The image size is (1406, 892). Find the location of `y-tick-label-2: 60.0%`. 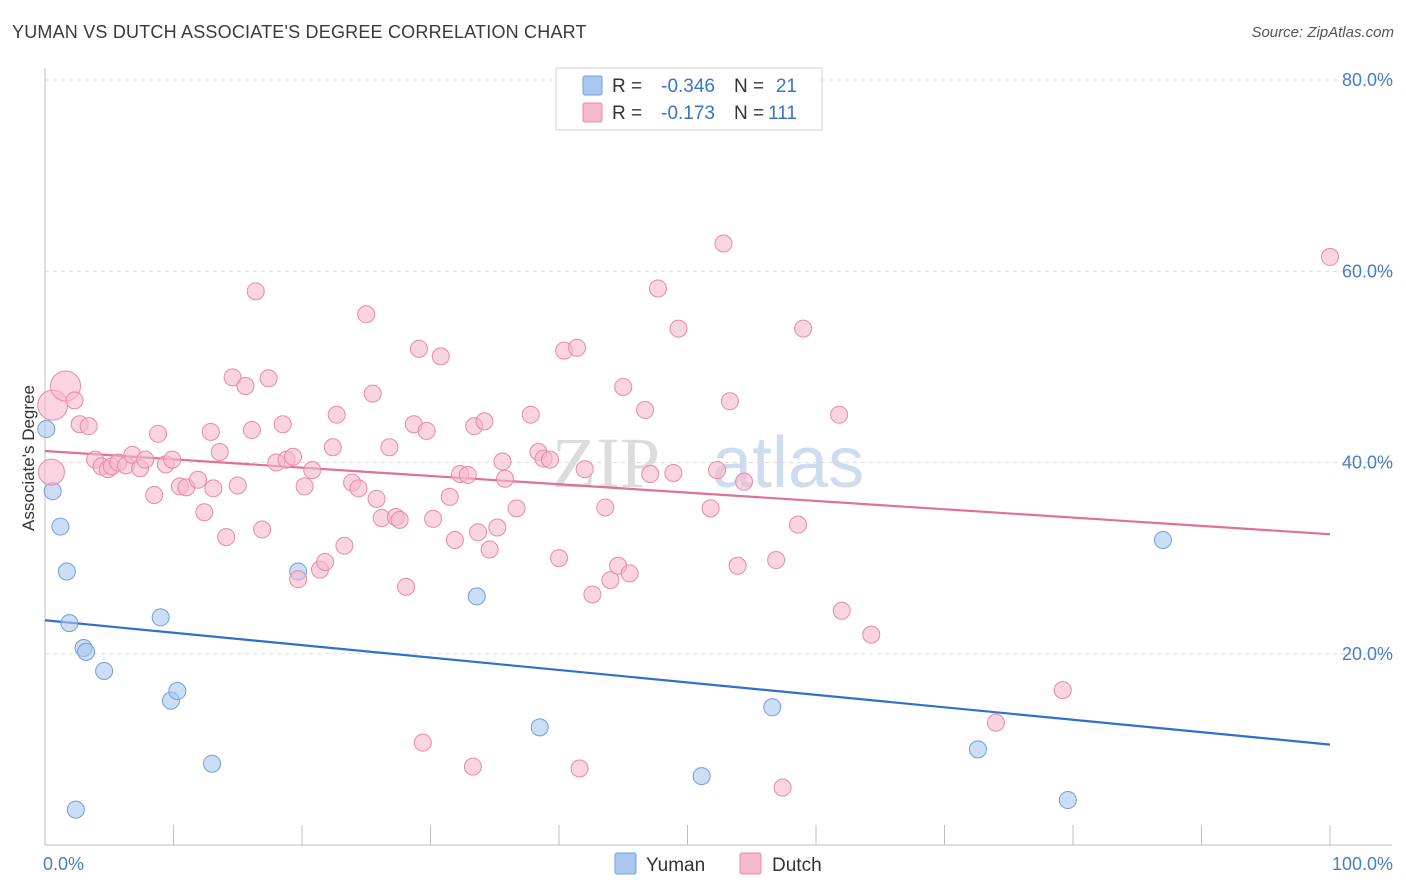

y-tick-label-2: 60.0% is located at coordinates (1367, 271).